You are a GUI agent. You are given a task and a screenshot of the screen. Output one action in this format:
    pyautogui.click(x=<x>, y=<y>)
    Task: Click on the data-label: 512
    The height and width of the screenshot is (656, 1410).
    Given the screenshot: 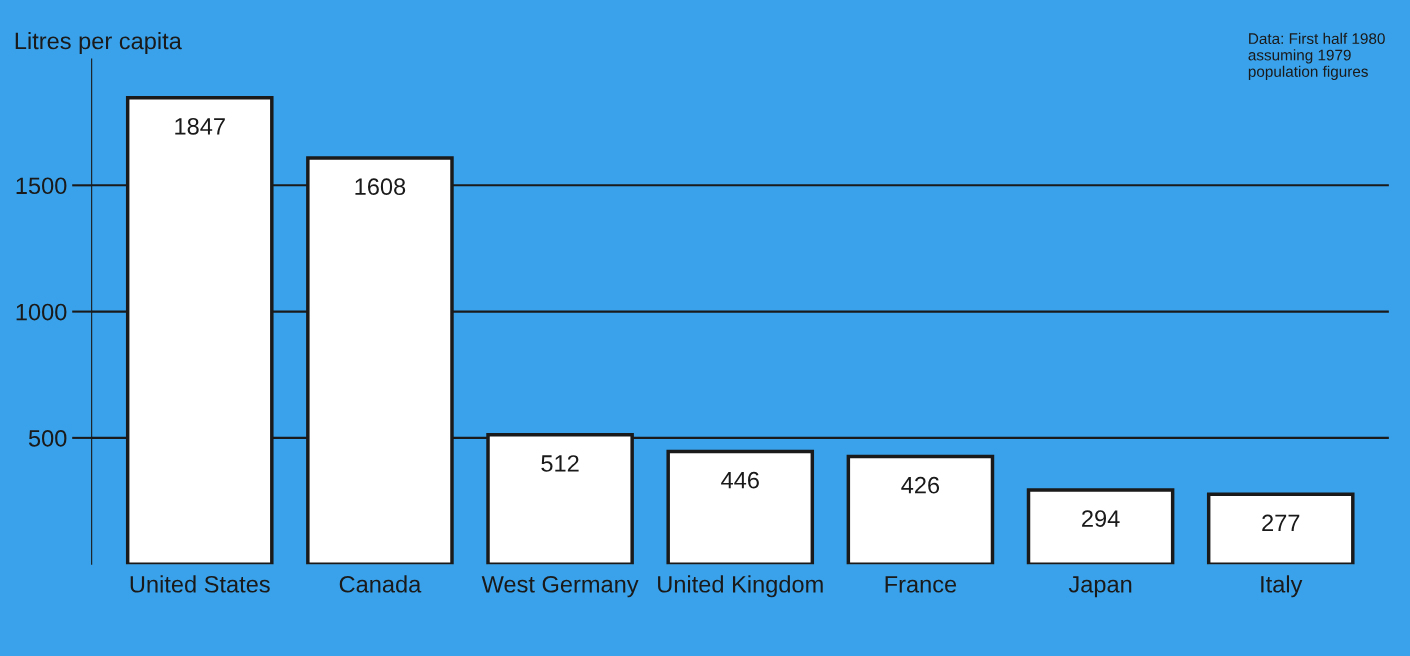 What is the action you would take?
    pyautogui.click(x=560, y=463)
    